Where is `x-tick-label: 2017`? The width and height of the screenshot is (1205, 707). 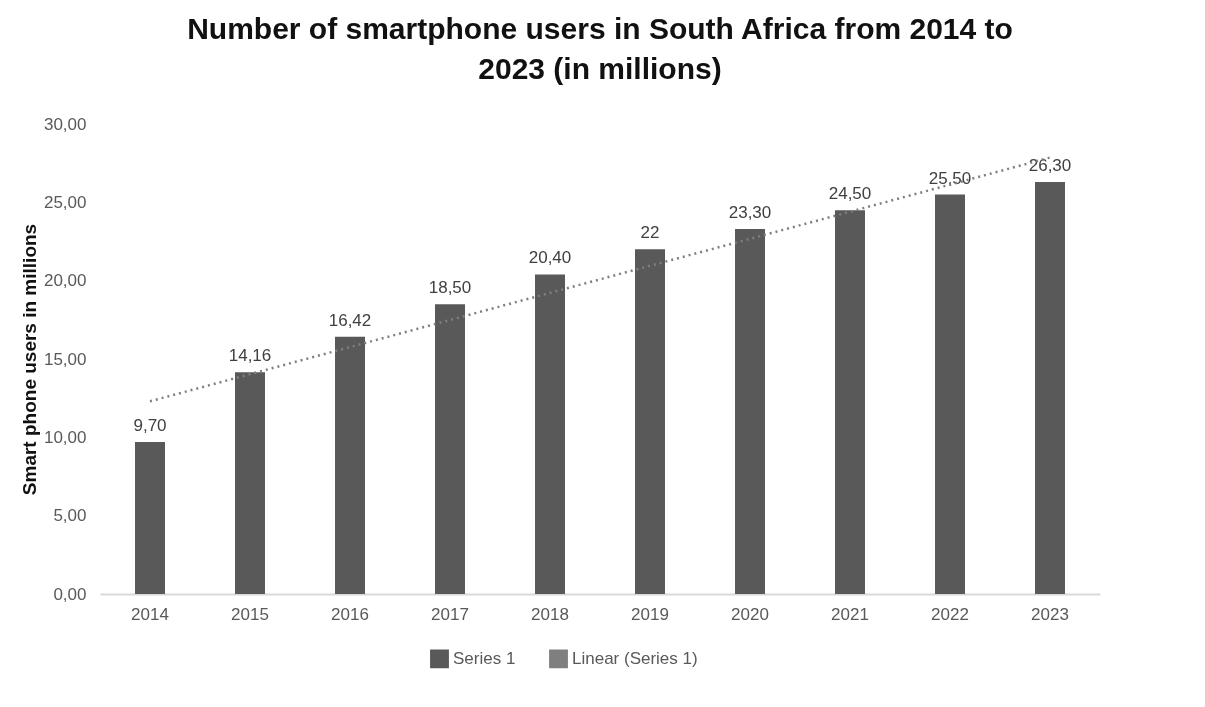 x-tick-label: 2017 is located at coordinates (450, 614).